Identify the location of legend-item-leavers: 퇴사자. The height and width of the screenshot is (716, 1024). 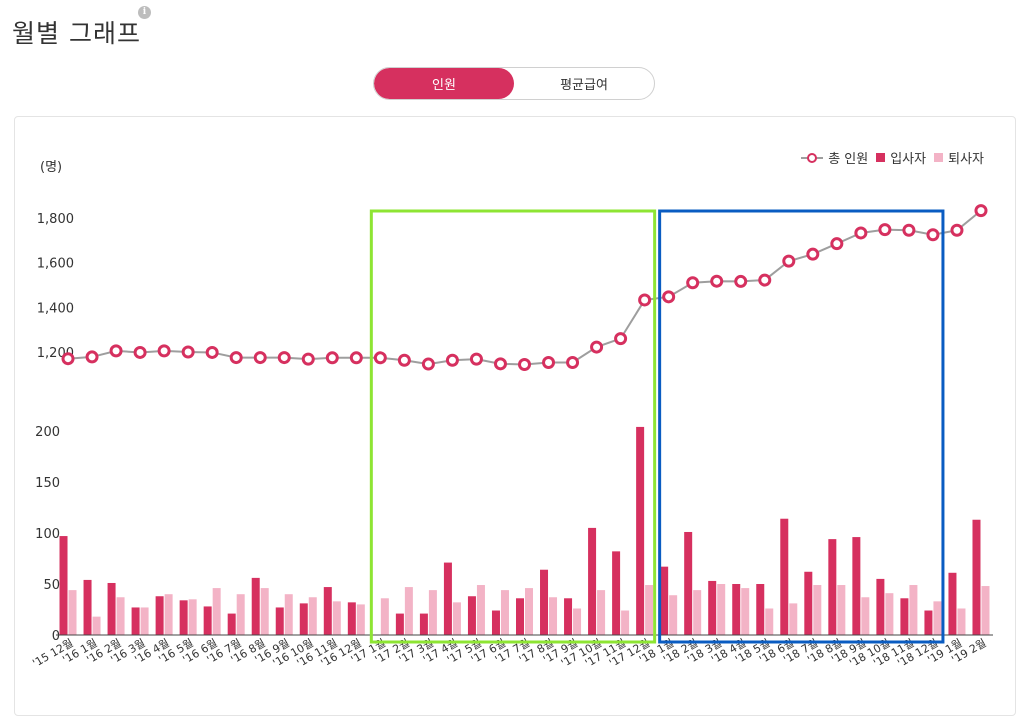
(959, 157).